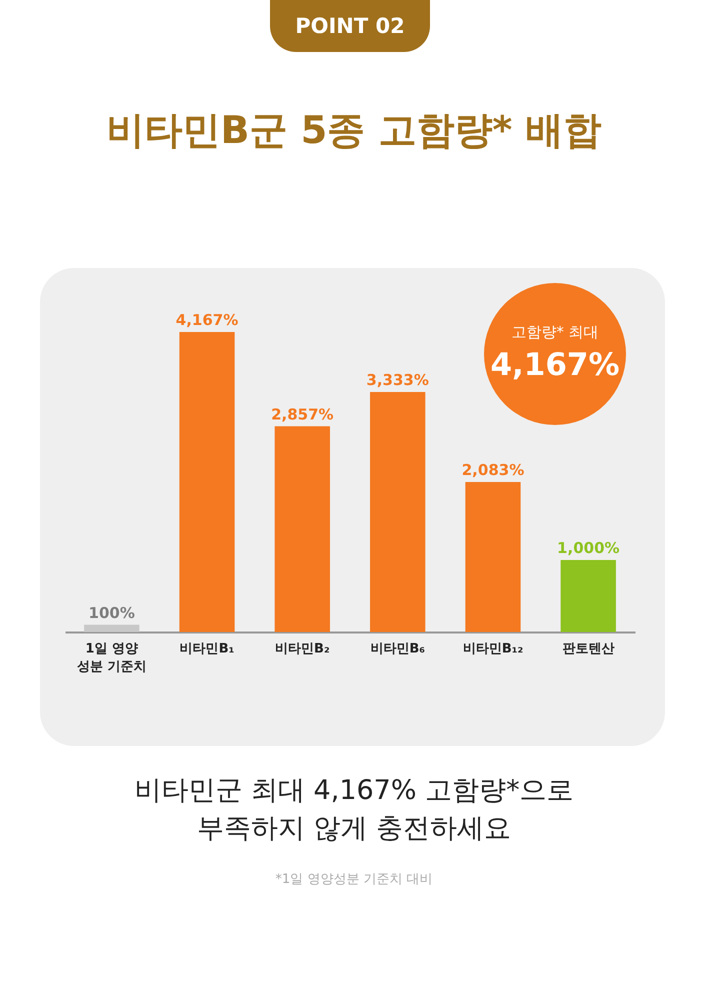  Describe the element at coordinates (354, 791) in the screenshot. I see `text: 비타민군 최대 4,167% 고함량*으로` at that location.